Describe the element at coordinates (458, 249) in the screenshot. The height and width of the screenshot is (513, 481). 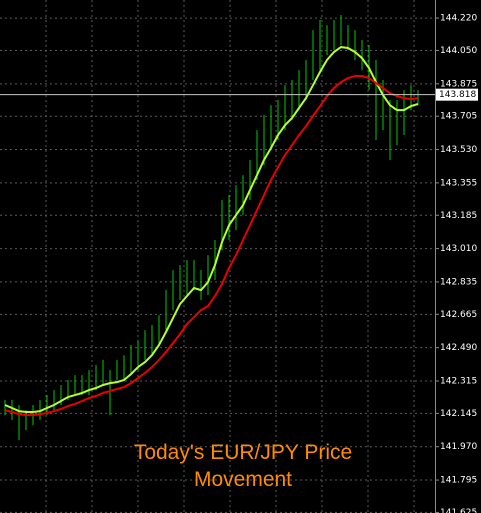
I see `y-tick-label: 143.010` at that location.